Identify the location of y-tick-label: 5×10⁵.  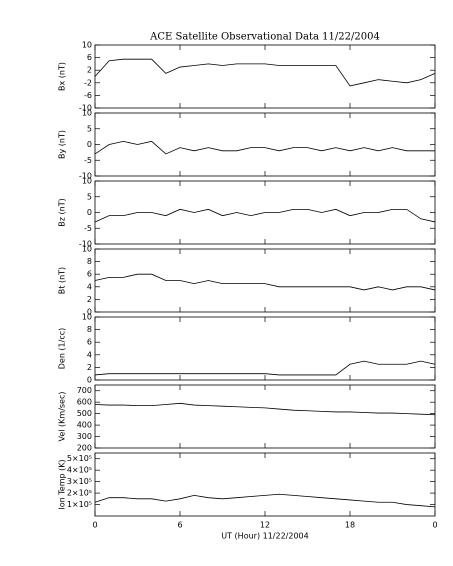
(79, 458).